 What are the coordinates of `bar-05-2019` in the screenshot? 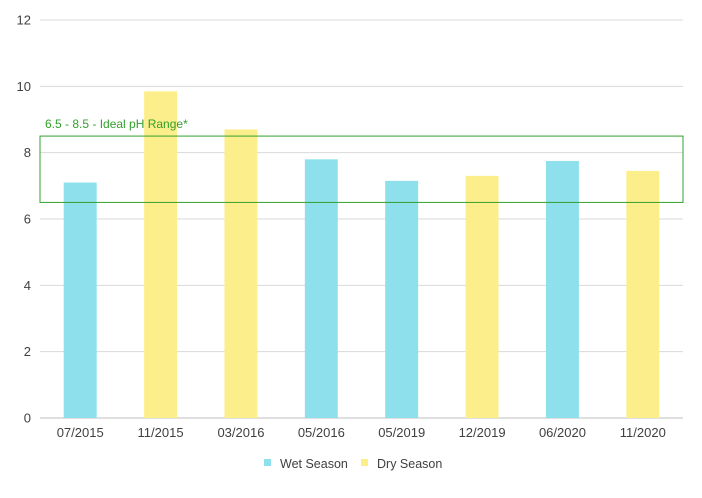 It's located at (402, 299).